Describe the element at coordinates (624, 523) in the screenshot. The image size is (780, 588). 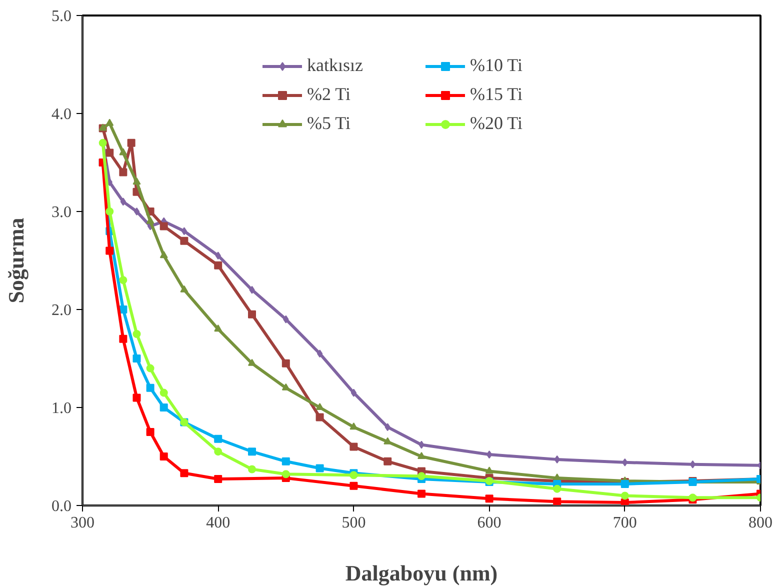
I see `x-tick-label: 700` at that location.